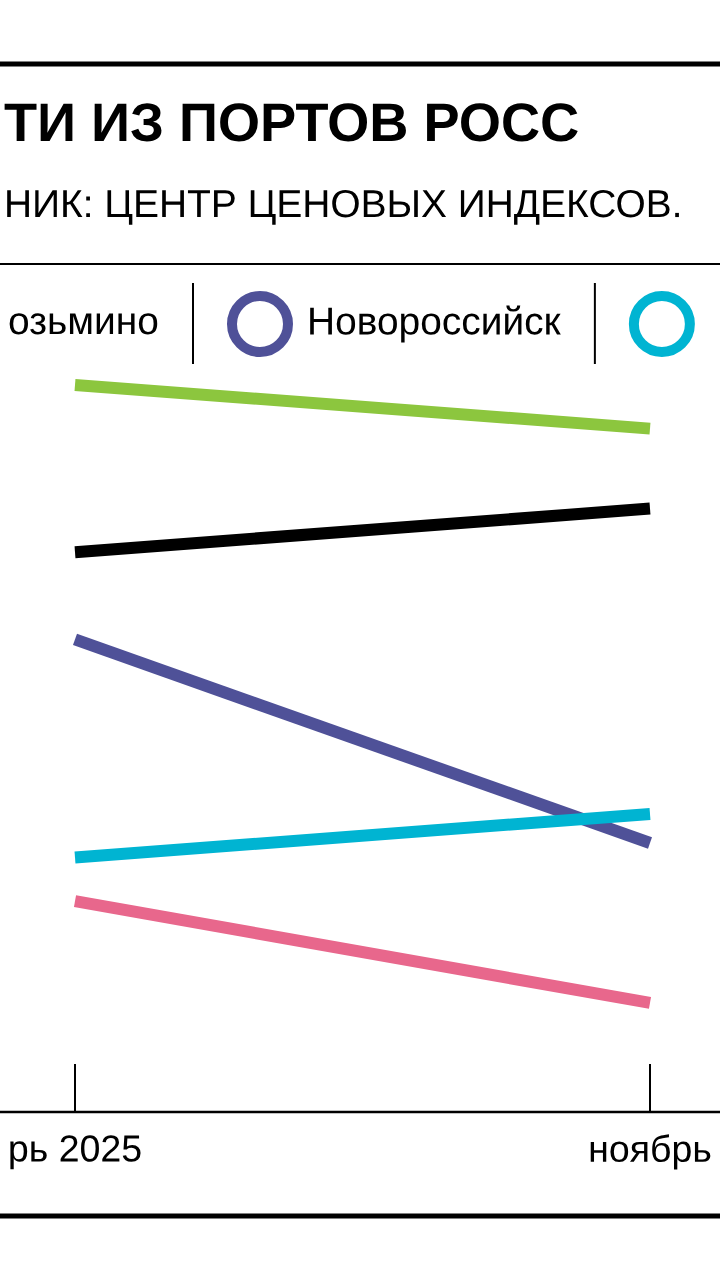  What do you see at coordinates (291, 122) in the screenshot?
I see `chart-title: ТИ ИЗ ПОРТОВ РОСС` at bounding box center [291, 122].